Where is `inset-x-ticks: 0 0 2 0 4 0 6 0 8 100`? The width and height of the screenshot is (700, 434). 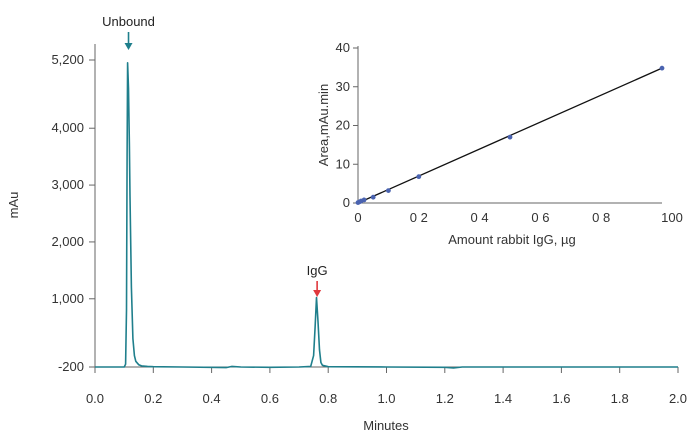
inset-x-ticks: 0 0 2 0 4 0 6 0 8 100 is located at coordinates (518, 217).